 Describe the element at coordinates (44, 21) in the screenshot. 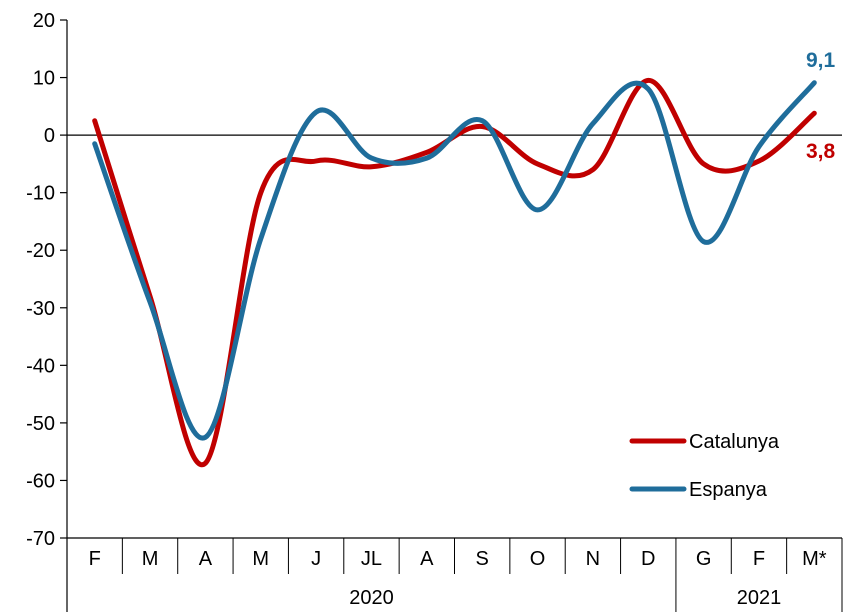

I see `y-tick-label: 20` at that location.